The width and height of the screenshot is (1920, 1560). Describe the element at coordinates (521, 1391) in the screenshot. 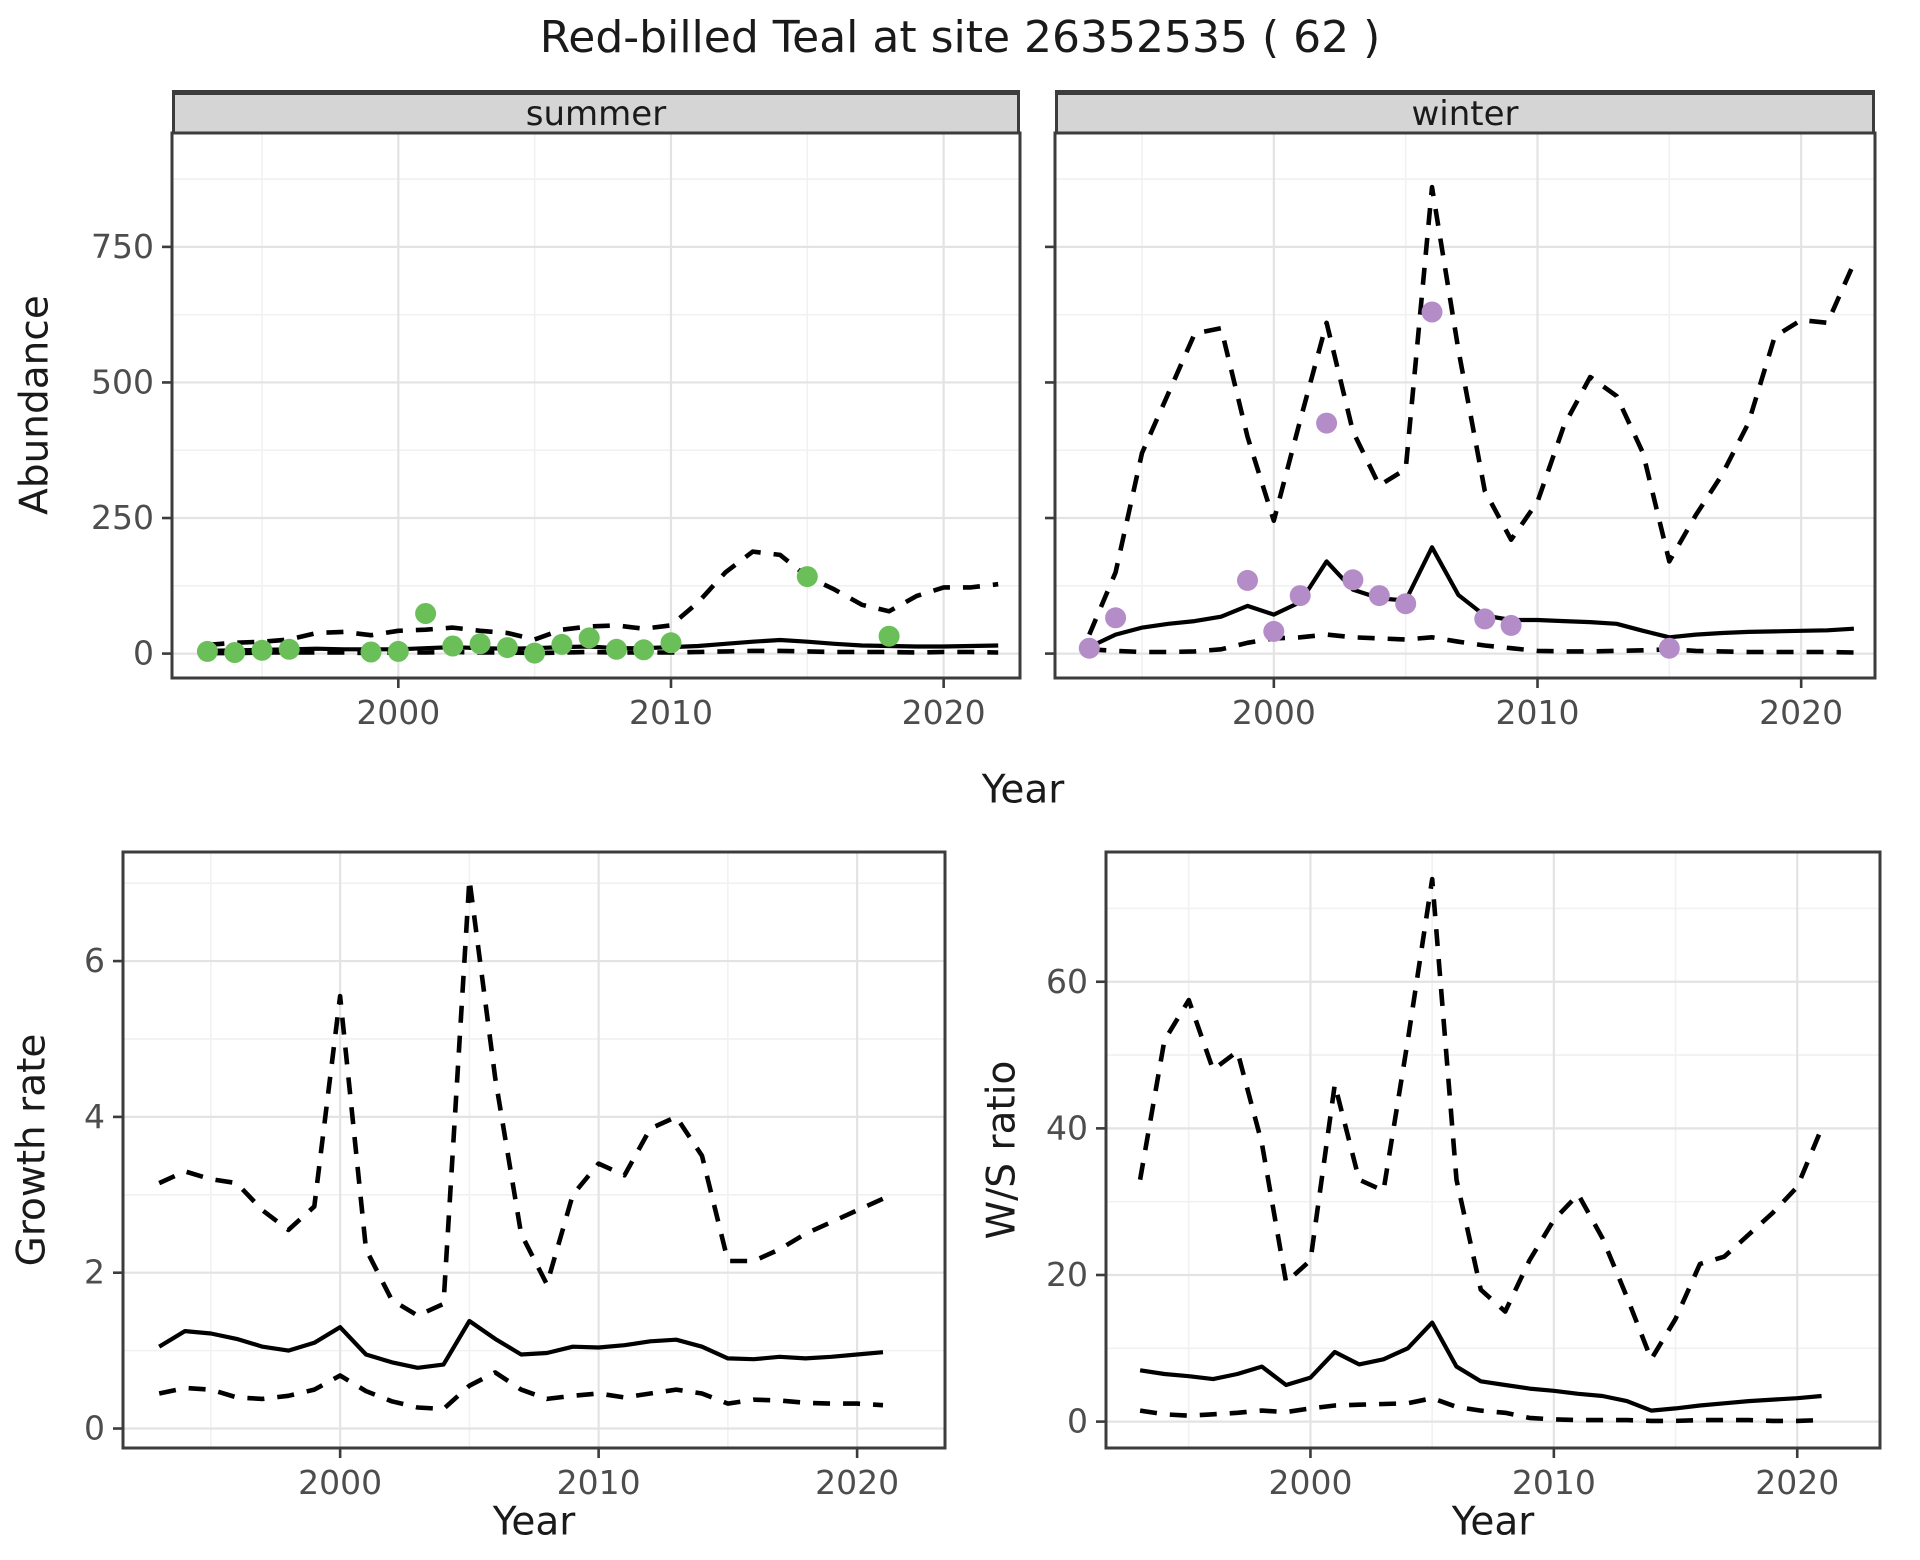

I see `growth-rate-lower_95ci-line` at that location.